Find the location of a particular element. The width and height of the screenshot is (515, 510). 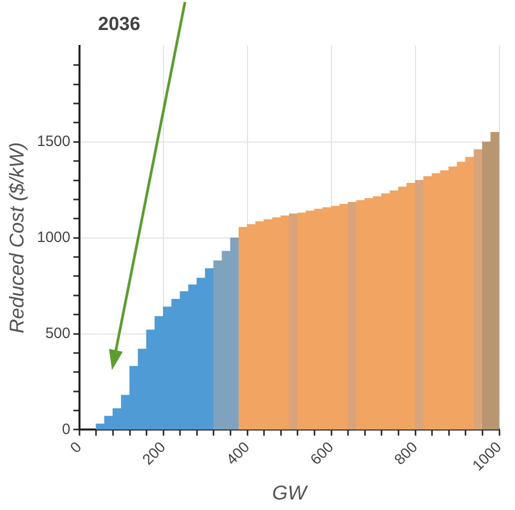

y-tick-label: 500 is located at coordinates (57, 333).